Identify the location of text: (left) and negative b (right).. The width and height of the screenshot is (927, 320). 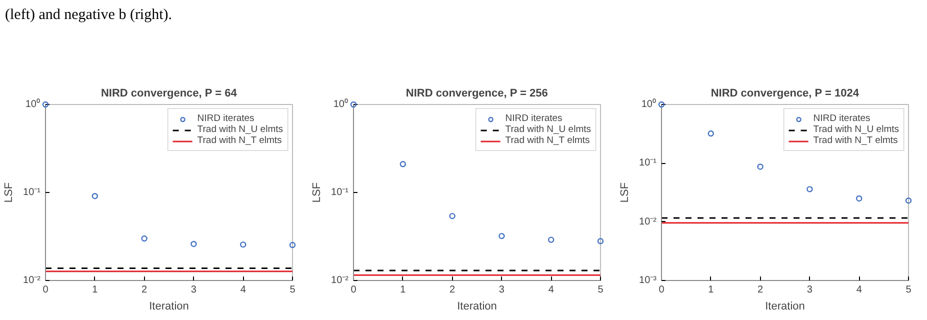
(88, 15).